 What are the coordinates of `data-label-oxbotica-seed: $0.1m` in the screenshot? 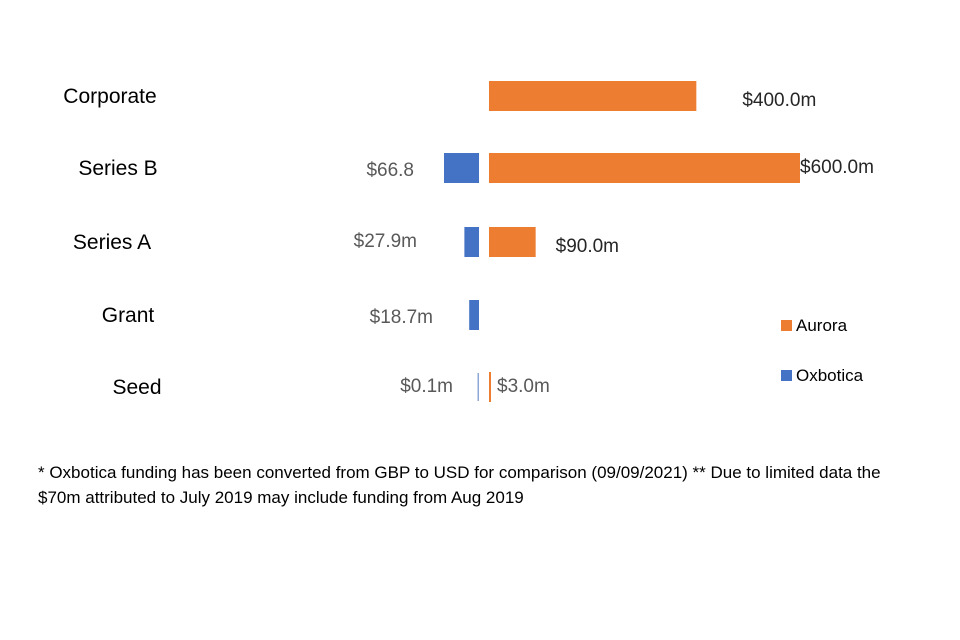 It's located at (426, 386).